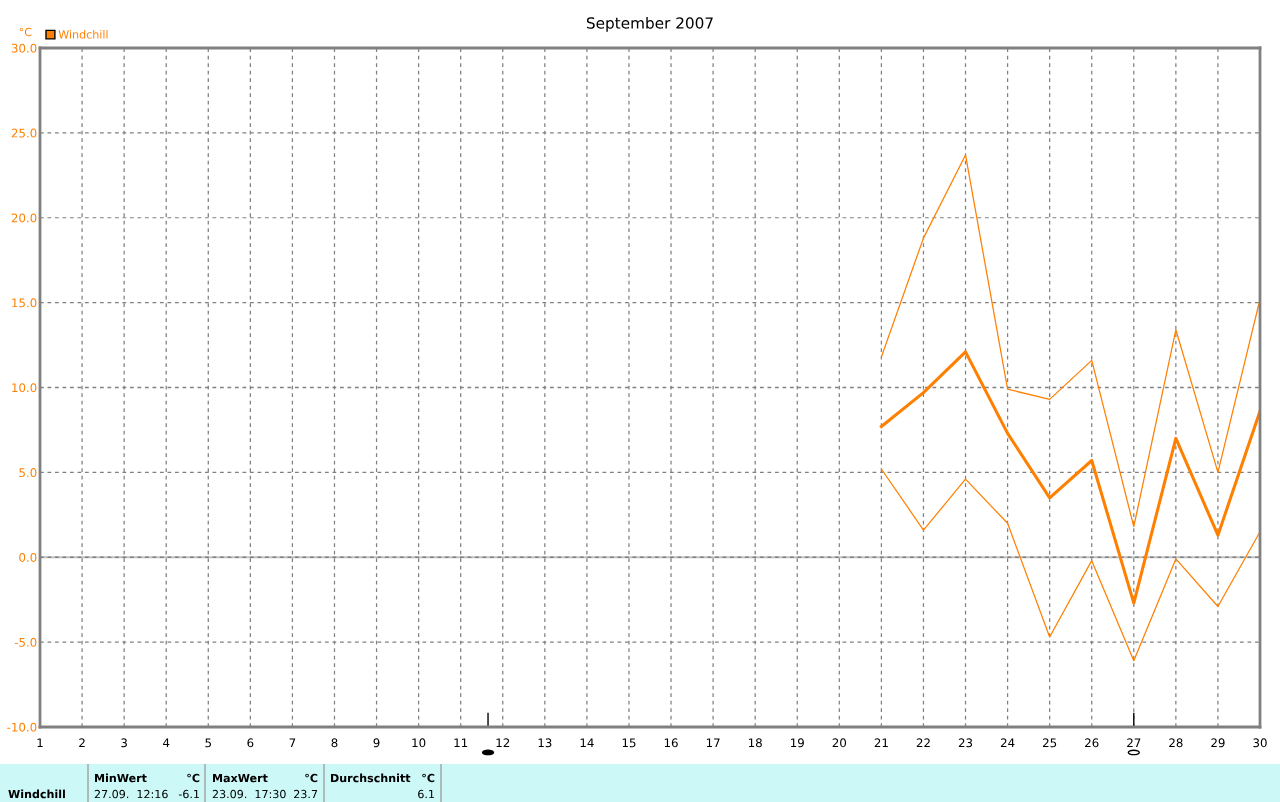 The image size is (1280, 802). What do you see at coordinates (1260, 743) in the screenshot?
I see `x-tick-label: 30` at bounding box center [1260, 743].